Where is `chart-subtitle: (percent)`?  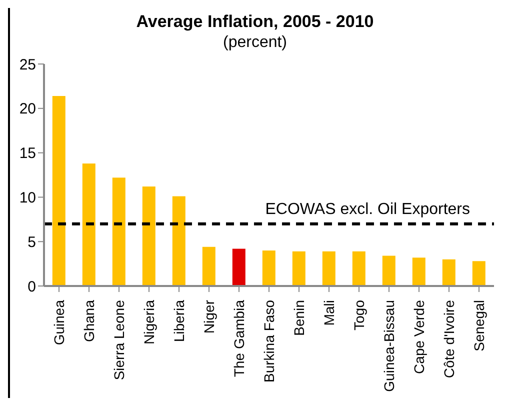 chart-subtitle: (percent) is located at coordinates (255, 43).